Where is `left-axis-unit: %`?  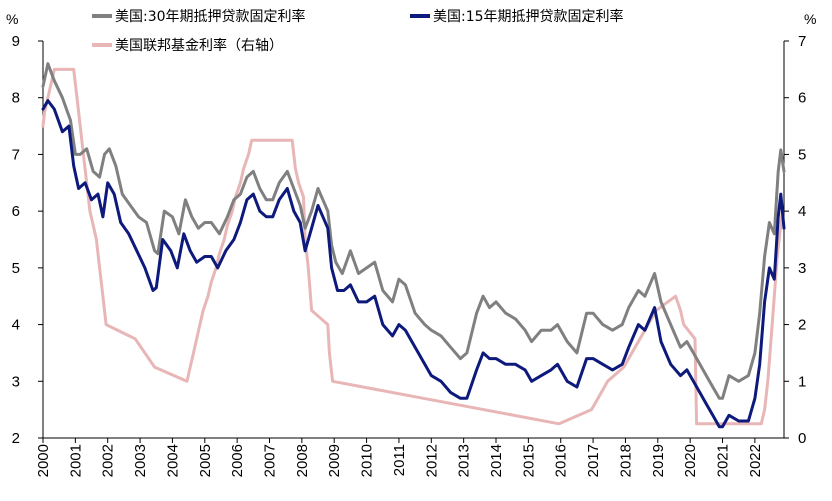 left-axis-unit: % is located at coordinates (12, 19).